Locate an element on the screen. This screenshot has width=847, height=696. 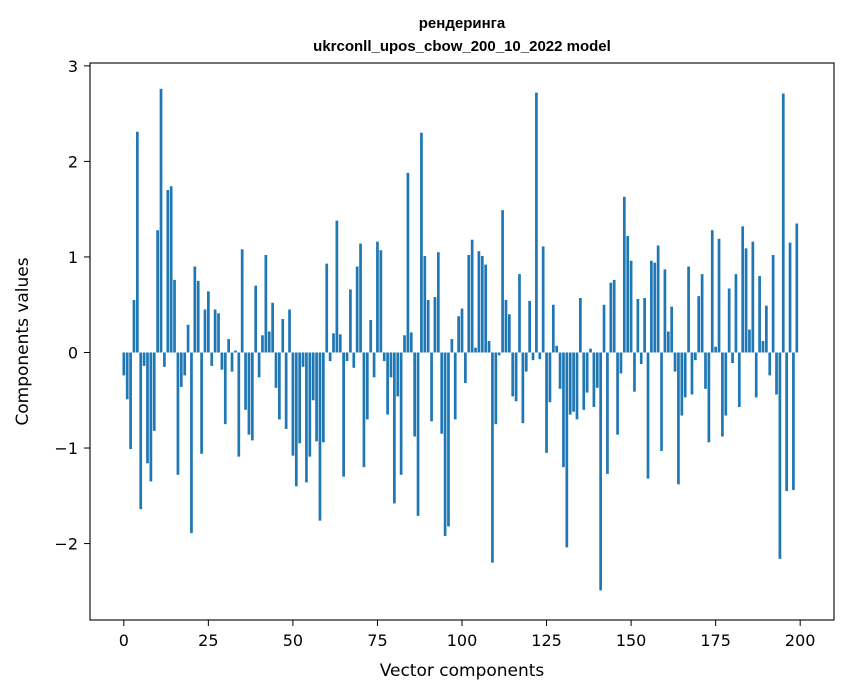
x-tick-label: 200 is located at coordinates (800, 640).